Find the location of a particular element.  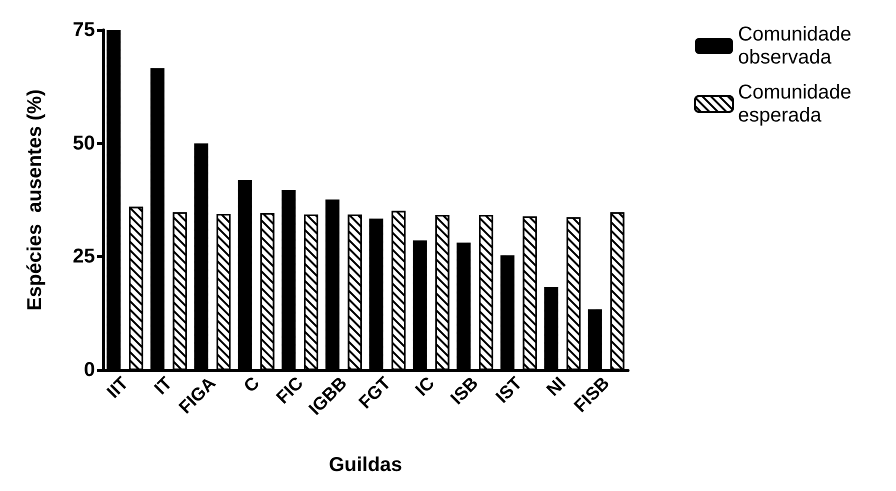

legend-label: Comunidade esperada is located at coordinates (797, 104).